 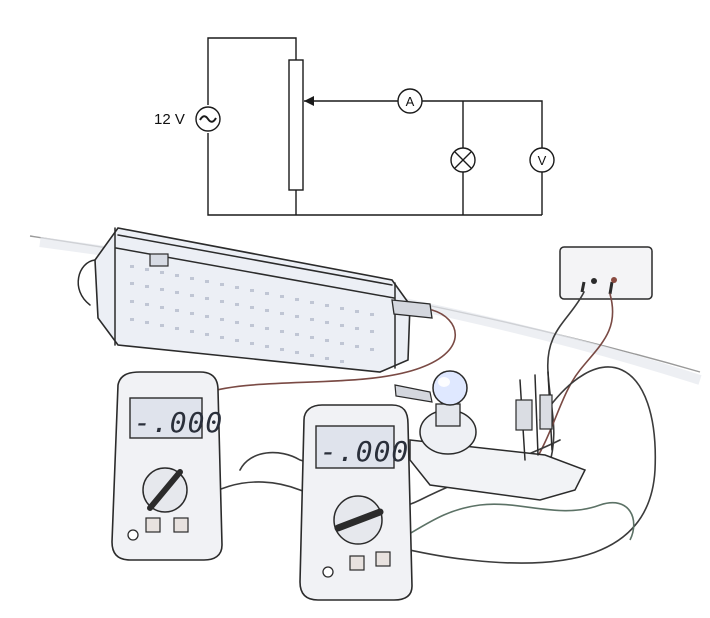 I want to click on lamp-assembly, so click(x=490, y=435).